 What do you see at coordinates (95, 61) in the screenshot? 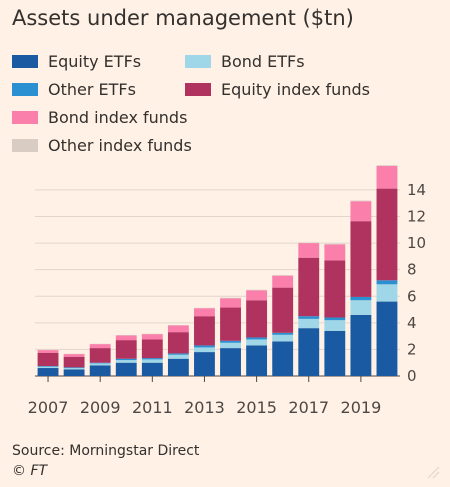
I see `legend-label: Equity ETFs` at bounding box center [95, 61].